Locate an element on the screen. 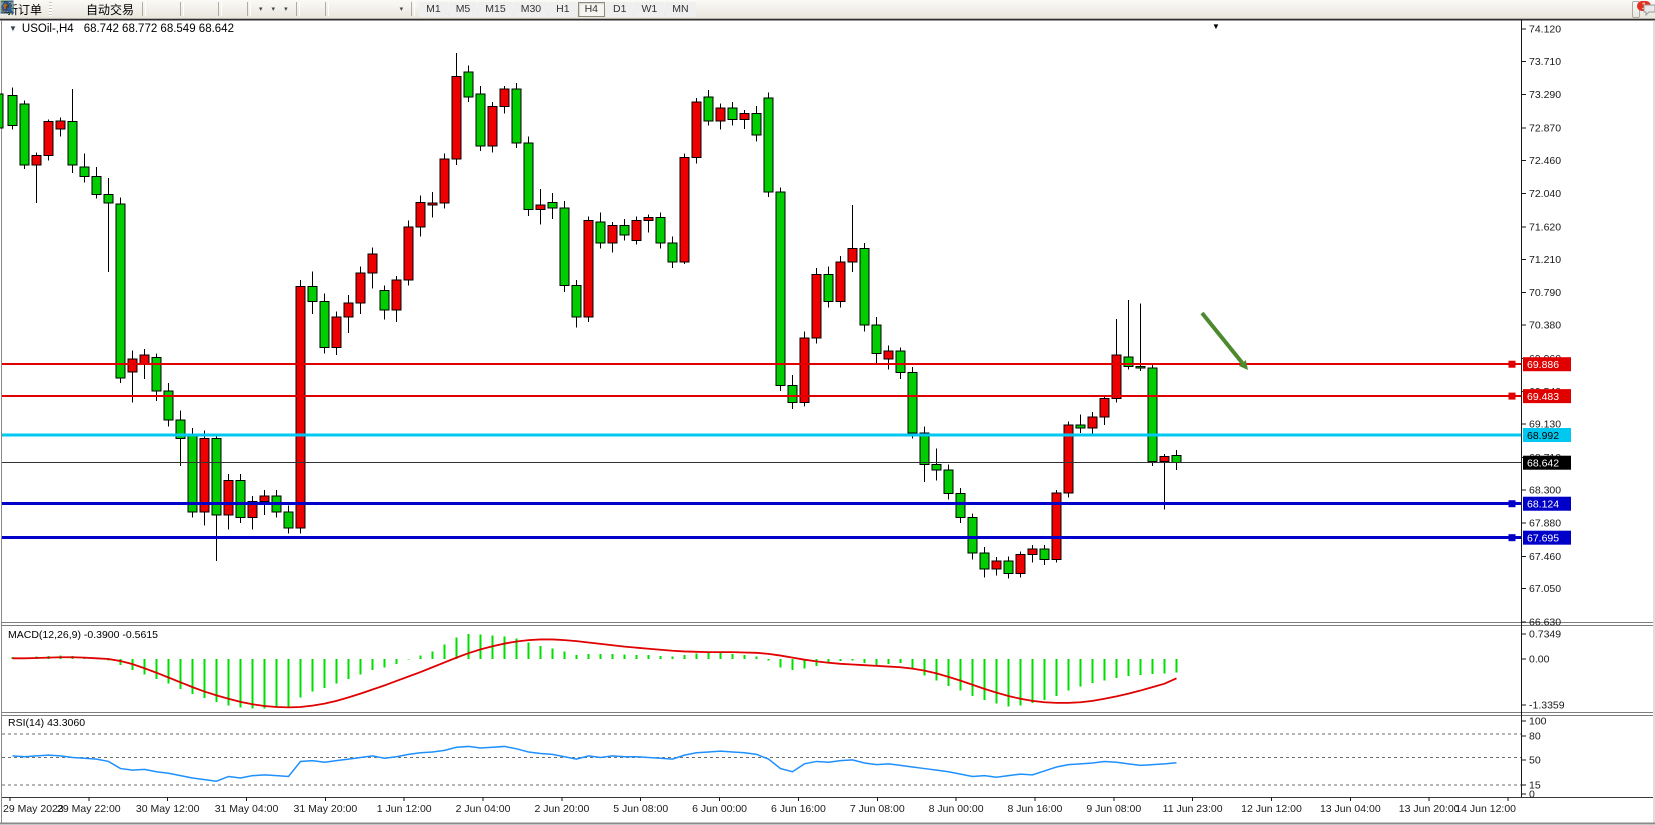 Image resolution: width=1655 pixels, height=825 pixels. autotrading-button: 自动交易 is located at coordinates (69, 9).